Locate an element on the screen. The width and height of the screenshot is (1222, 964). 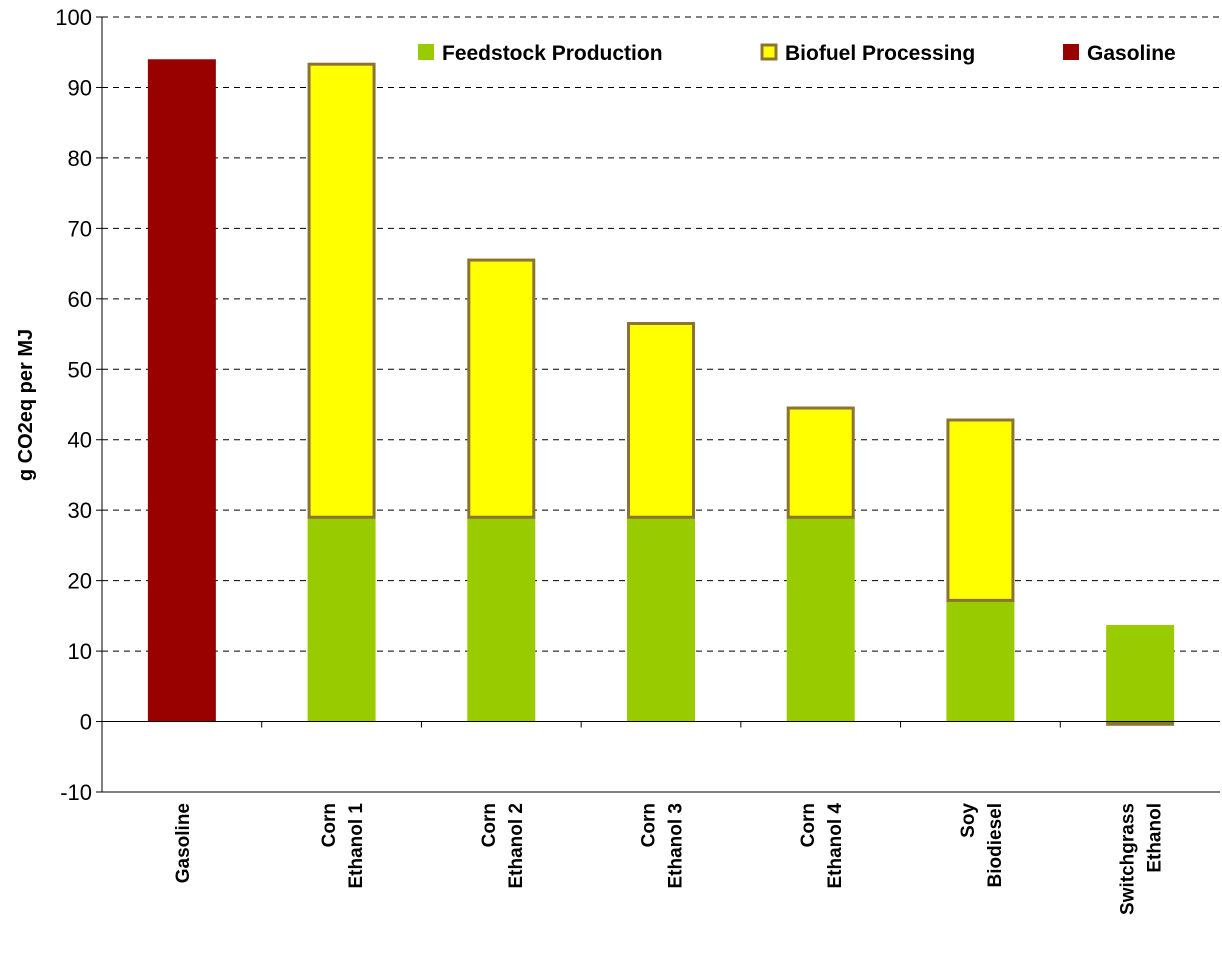
legend-label: Gasoline is located at coordinates (1131, 53).